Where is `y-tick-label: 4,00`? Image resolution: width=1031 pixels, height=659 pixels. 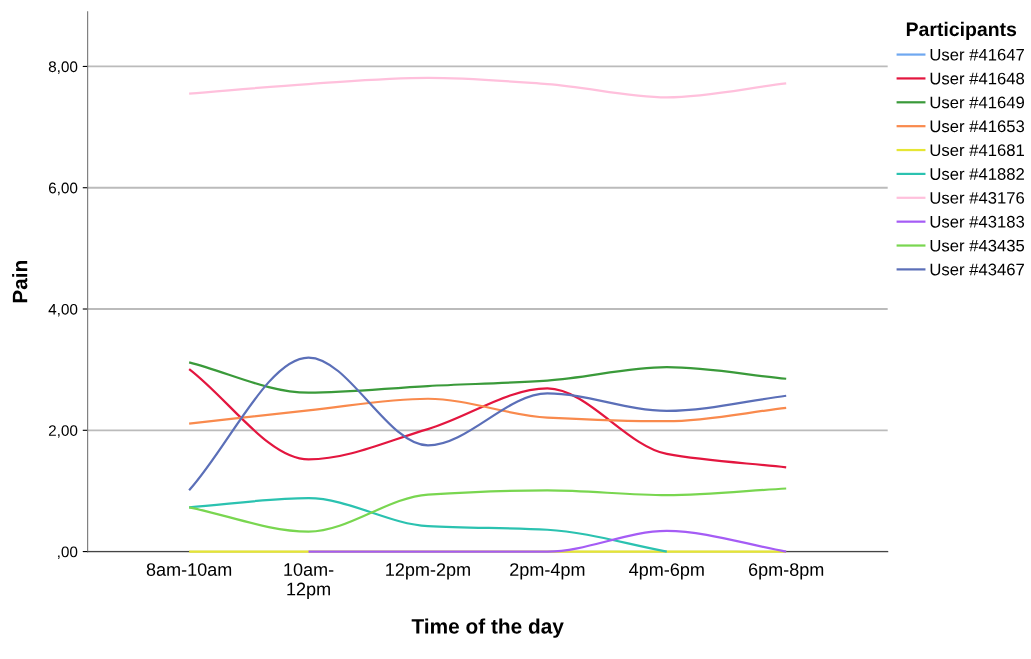 y-tick-label: 4,00 is located at coordinates (63, 310).